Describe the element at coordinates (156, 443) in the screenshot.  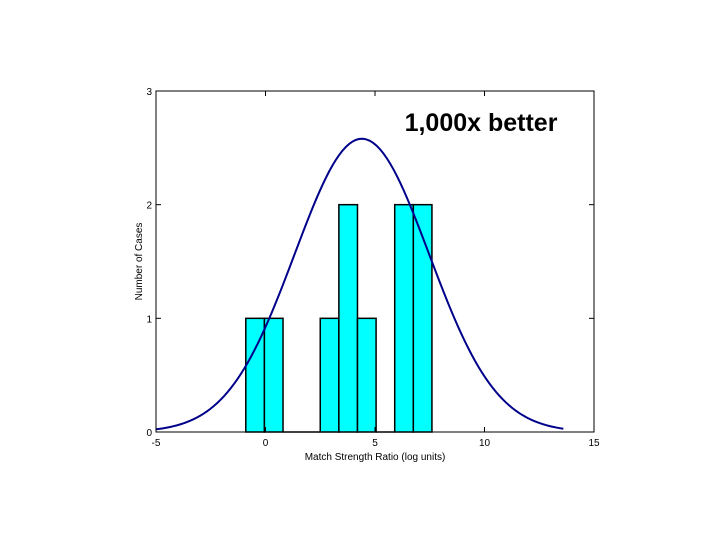
I see `x-tick-label: -5` at that location.